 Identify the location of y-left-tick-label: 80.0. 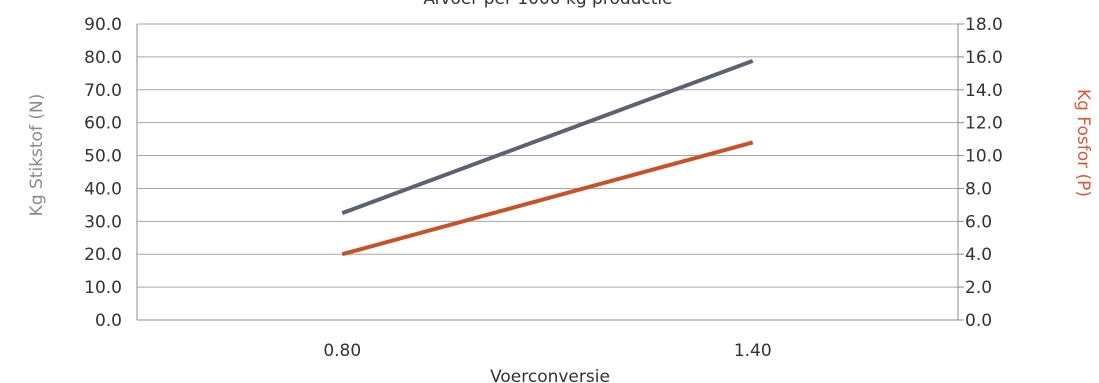
(103, 58).